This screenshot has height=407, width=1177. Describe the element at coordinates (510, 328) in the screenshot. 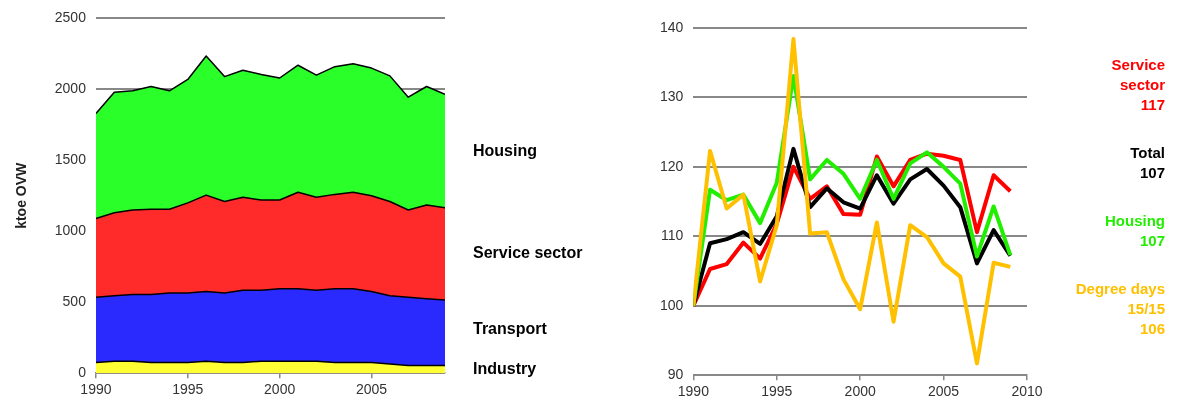

I see `series-label: Transport` at that location.